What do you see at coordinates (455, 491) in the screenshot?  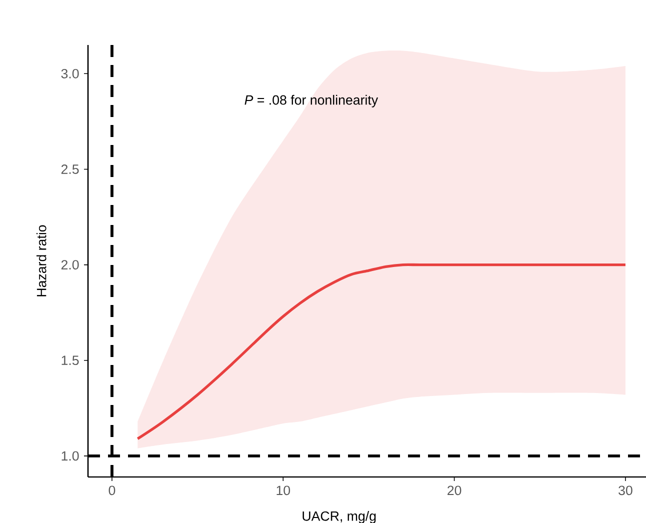 I see `x-tick-label: 20` at bounding box center [455, 491].